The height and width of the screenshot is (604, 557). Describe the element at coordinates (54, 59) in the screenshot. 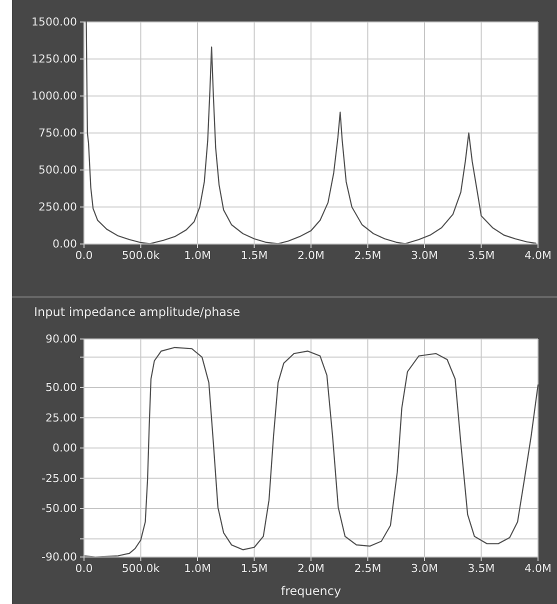

I see `y-tick-label: 1250.00` at that location.